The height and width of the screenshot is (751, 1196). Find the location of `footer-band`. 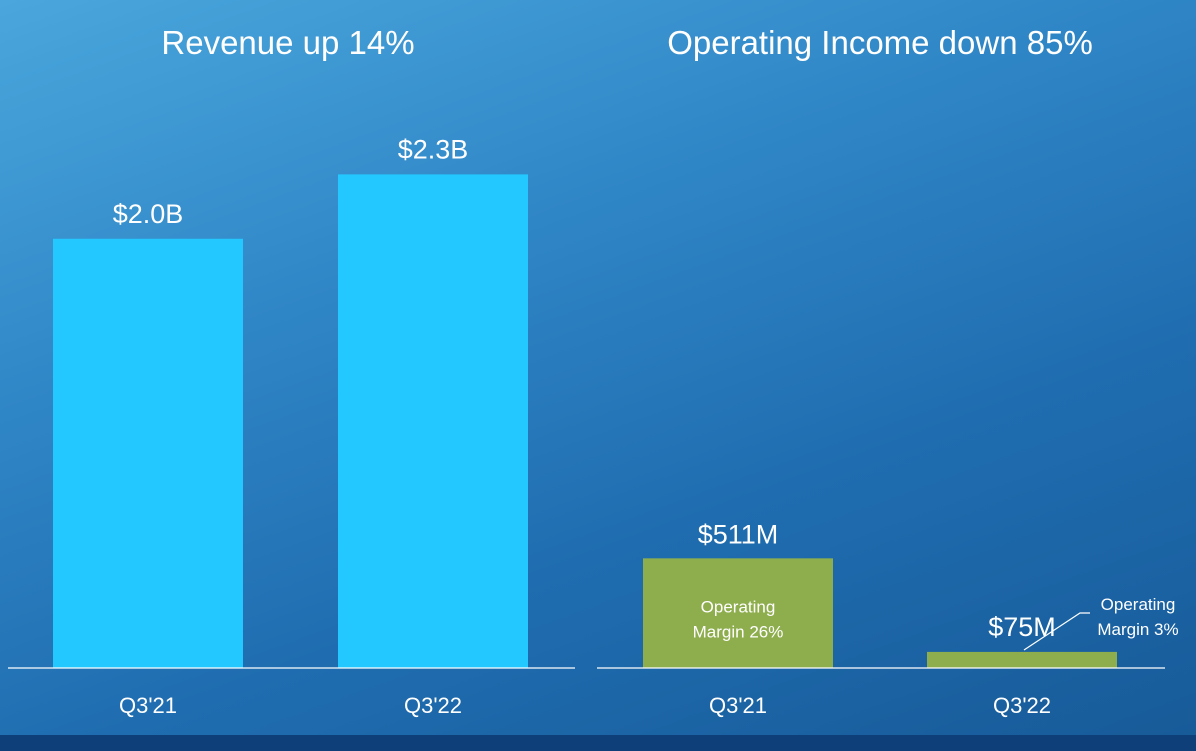

footer-band is located at coordinates (598, 743).